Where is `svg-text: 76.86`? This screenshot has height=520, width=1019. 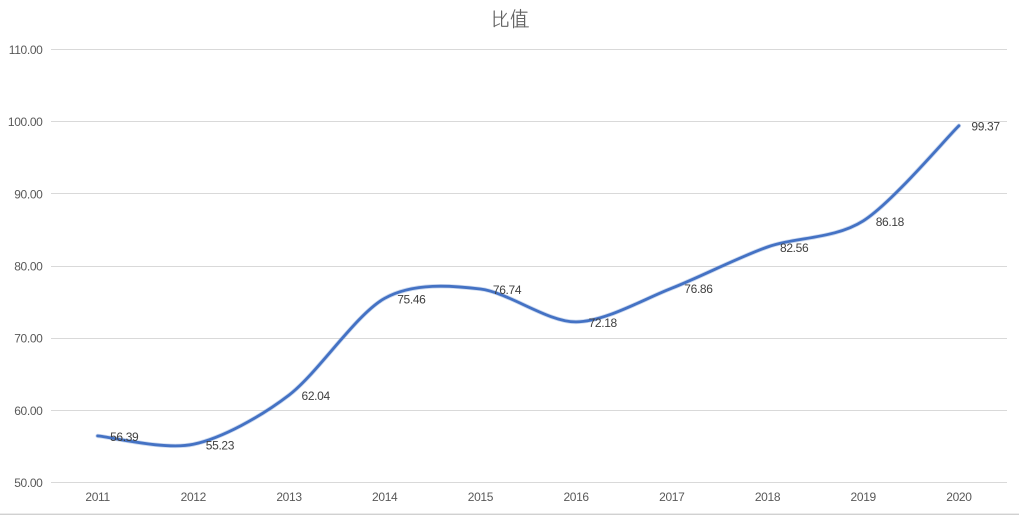 svg-text: 76.86 is located at coordinates (698, 289).